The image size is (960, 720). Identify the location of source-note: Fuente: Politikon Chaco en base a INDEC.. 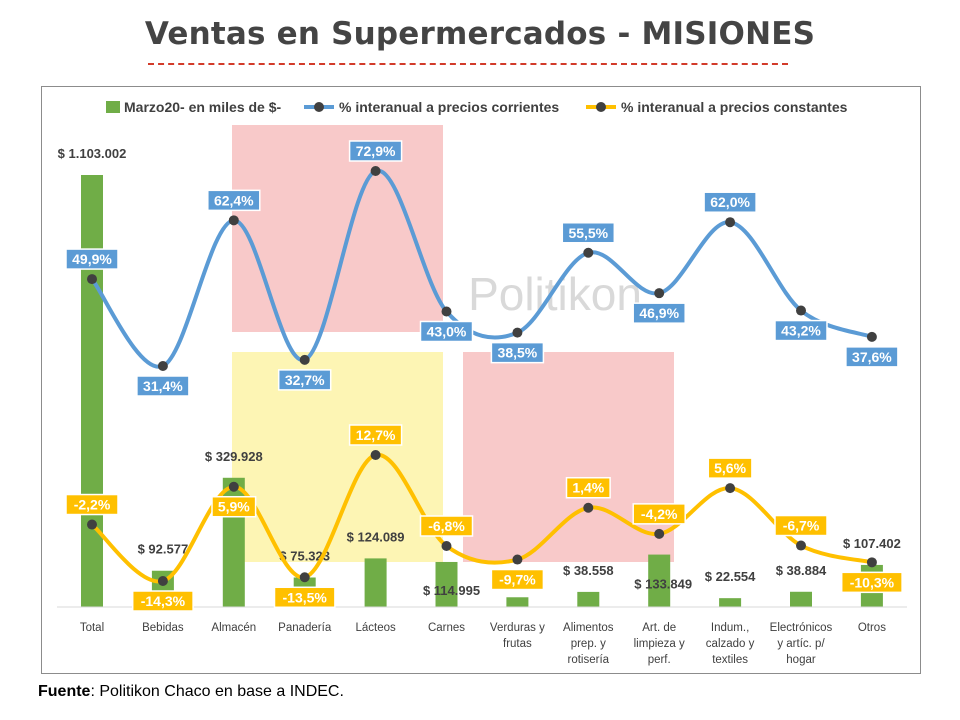
(191, 692).